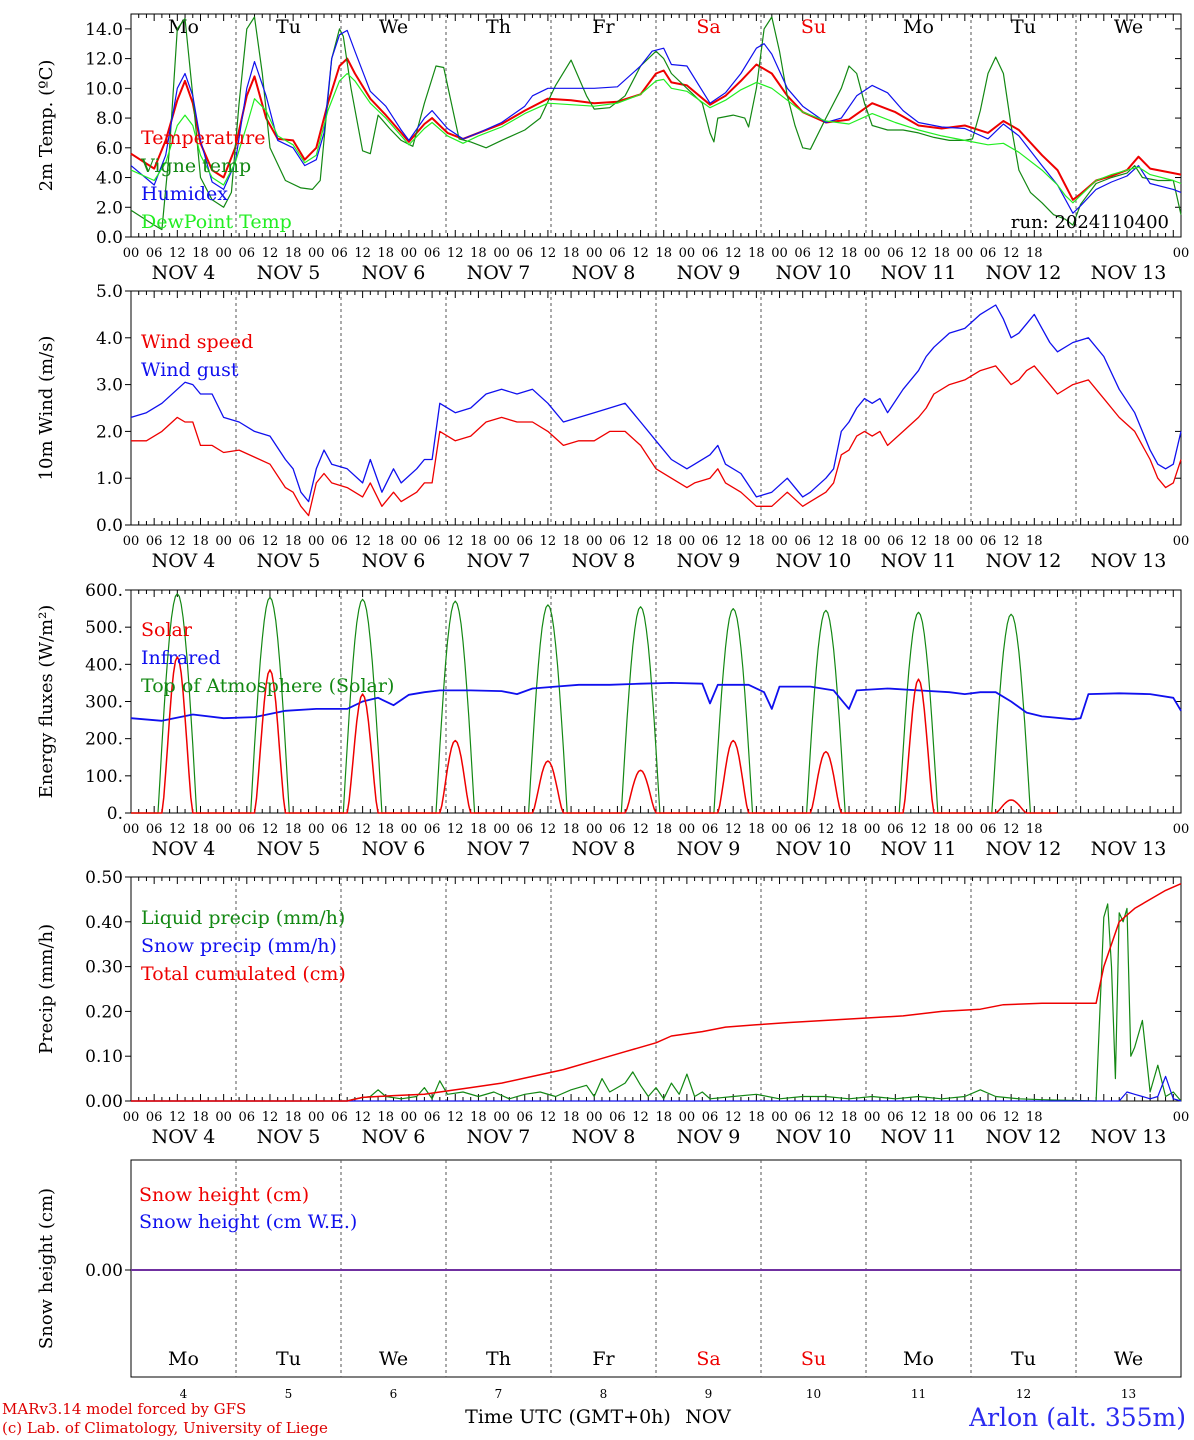 The image size is (1194, 1440). I want to click on y-tick-label: 100., so click(104, 777).